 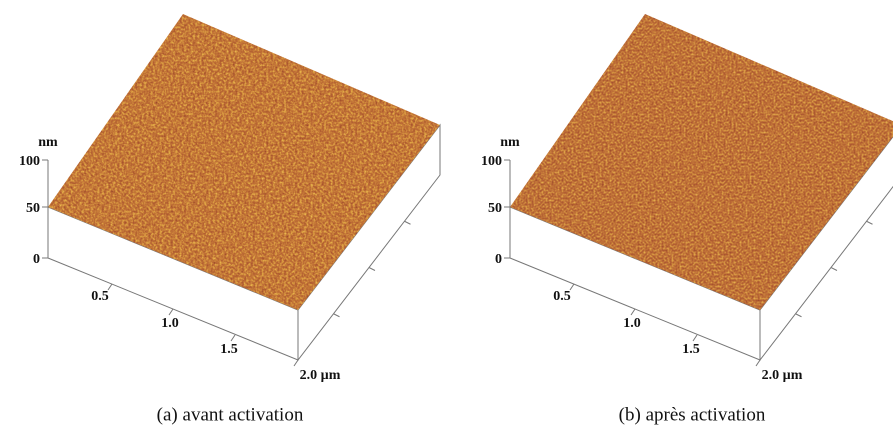 What do you see at coordinates (692, 414) in the screenshot?
I see `caption: (b) après activation` at bounding box center [692, 414].